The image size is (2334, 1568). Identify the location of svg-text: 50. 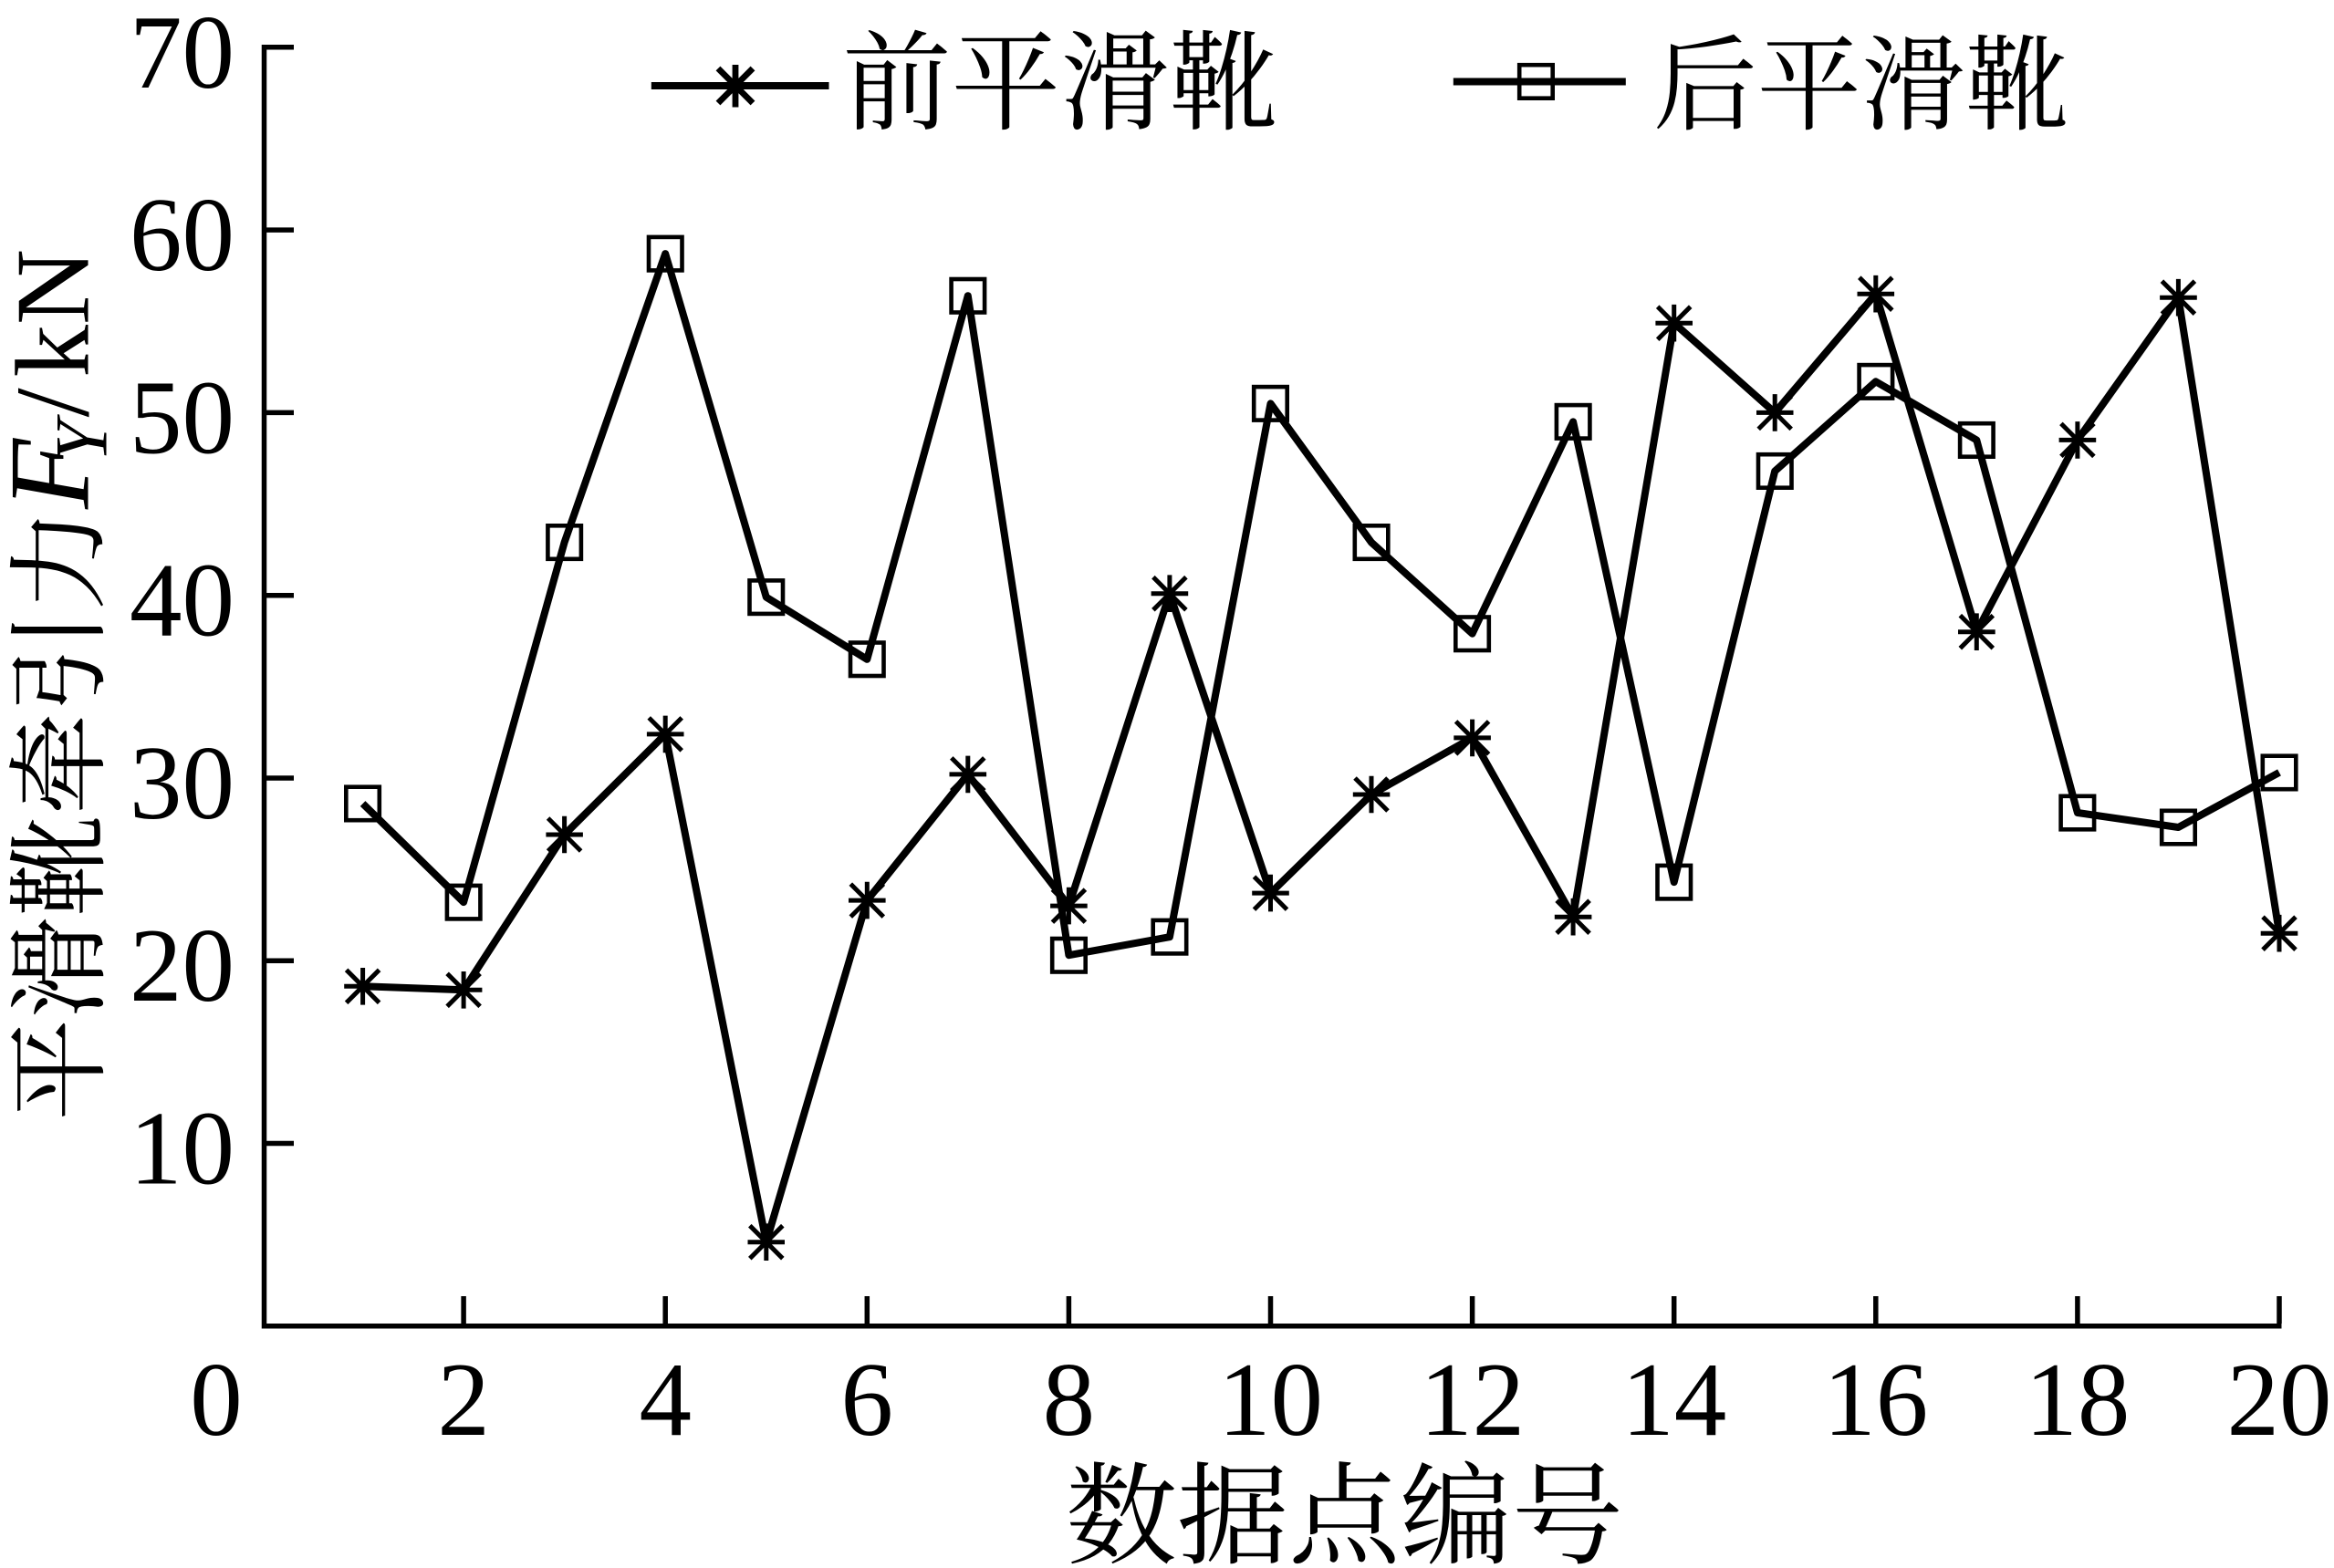
(182, 417).